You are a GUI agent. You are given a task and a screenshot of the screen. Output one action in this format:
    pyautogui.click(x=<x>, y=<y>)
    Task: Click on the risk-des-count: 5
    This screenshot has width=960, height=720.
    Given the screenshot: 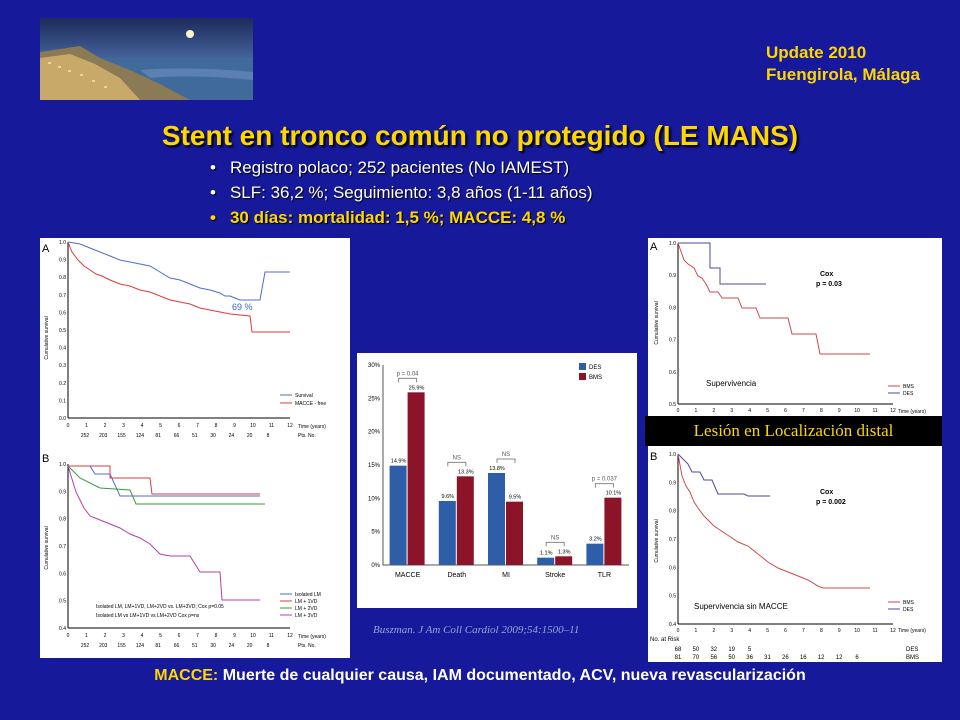 What is the action you would take?
    pyautogui.click(x=750, y=650)
    